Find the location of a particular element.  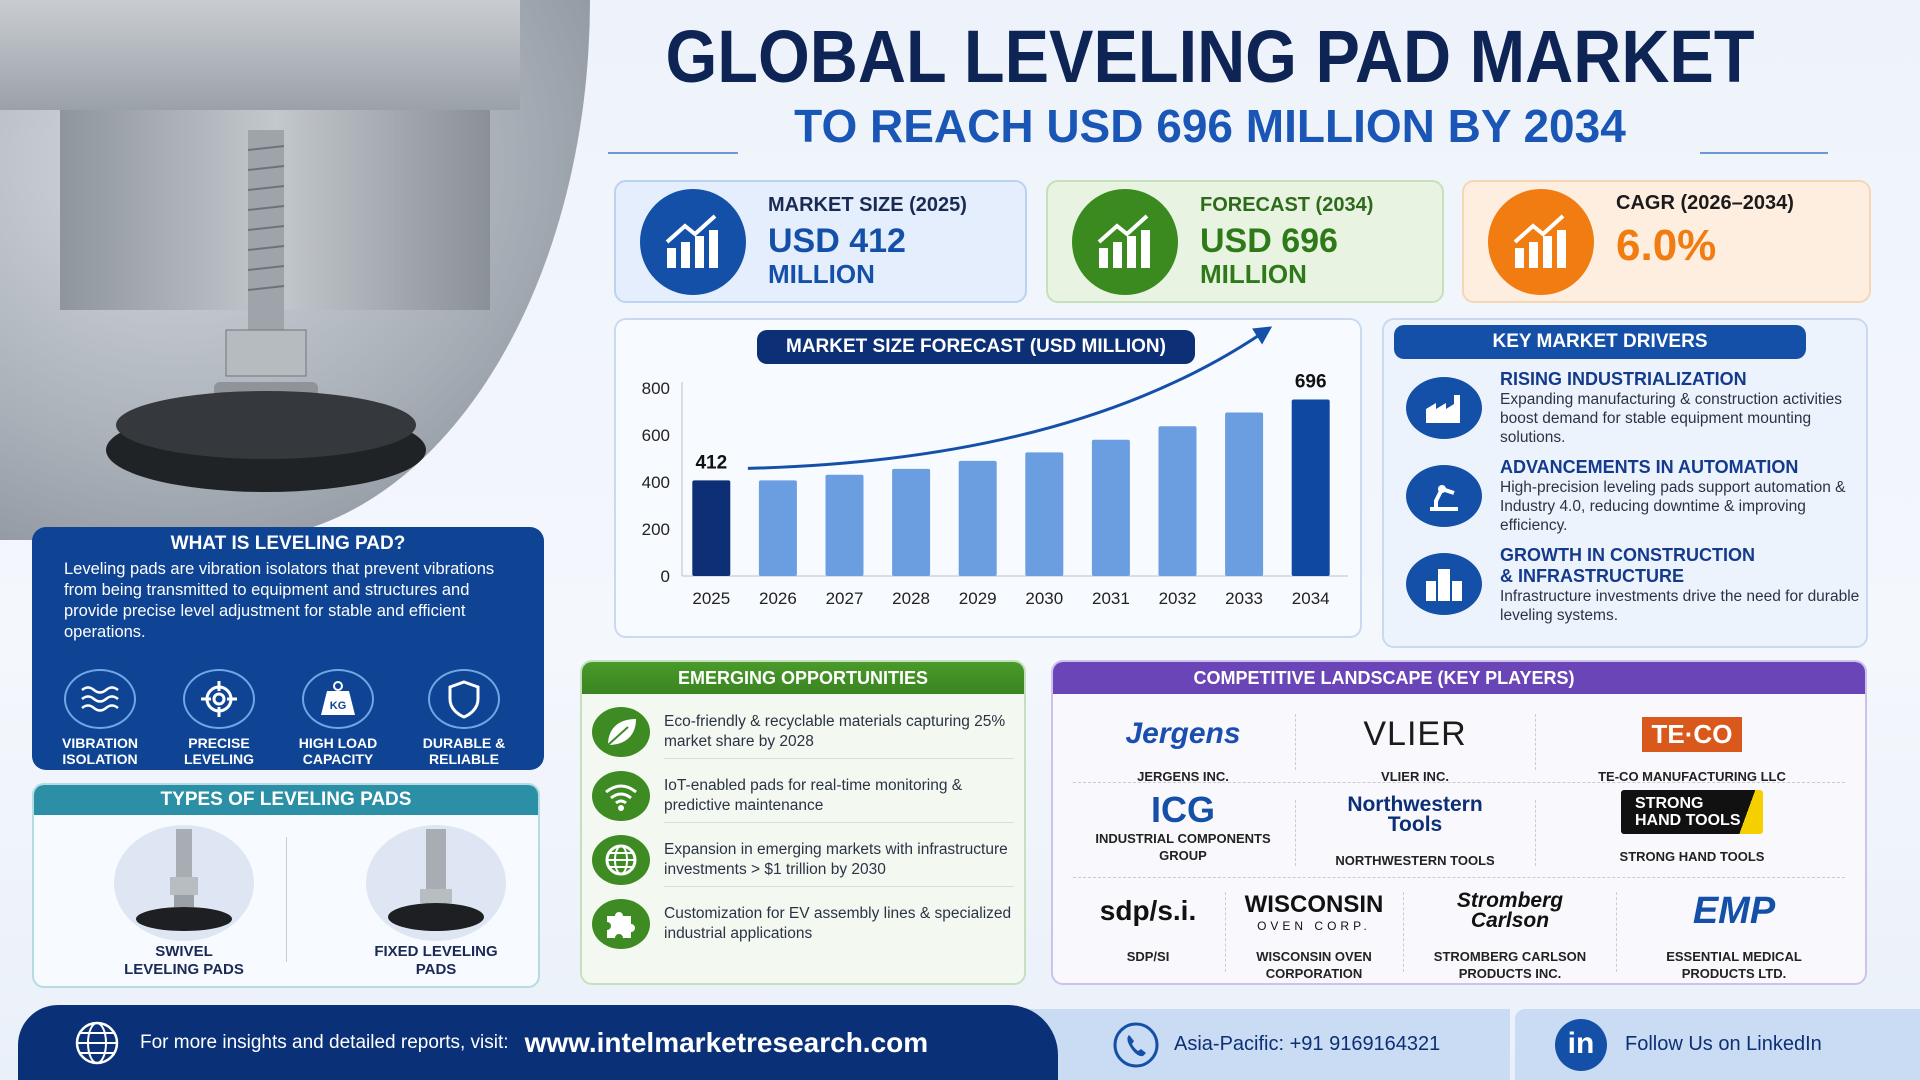

company-strong-hand-tools: STRONG HAND TOOLS STRONG HAND TOOLS is located at coordinates (1692, 827).